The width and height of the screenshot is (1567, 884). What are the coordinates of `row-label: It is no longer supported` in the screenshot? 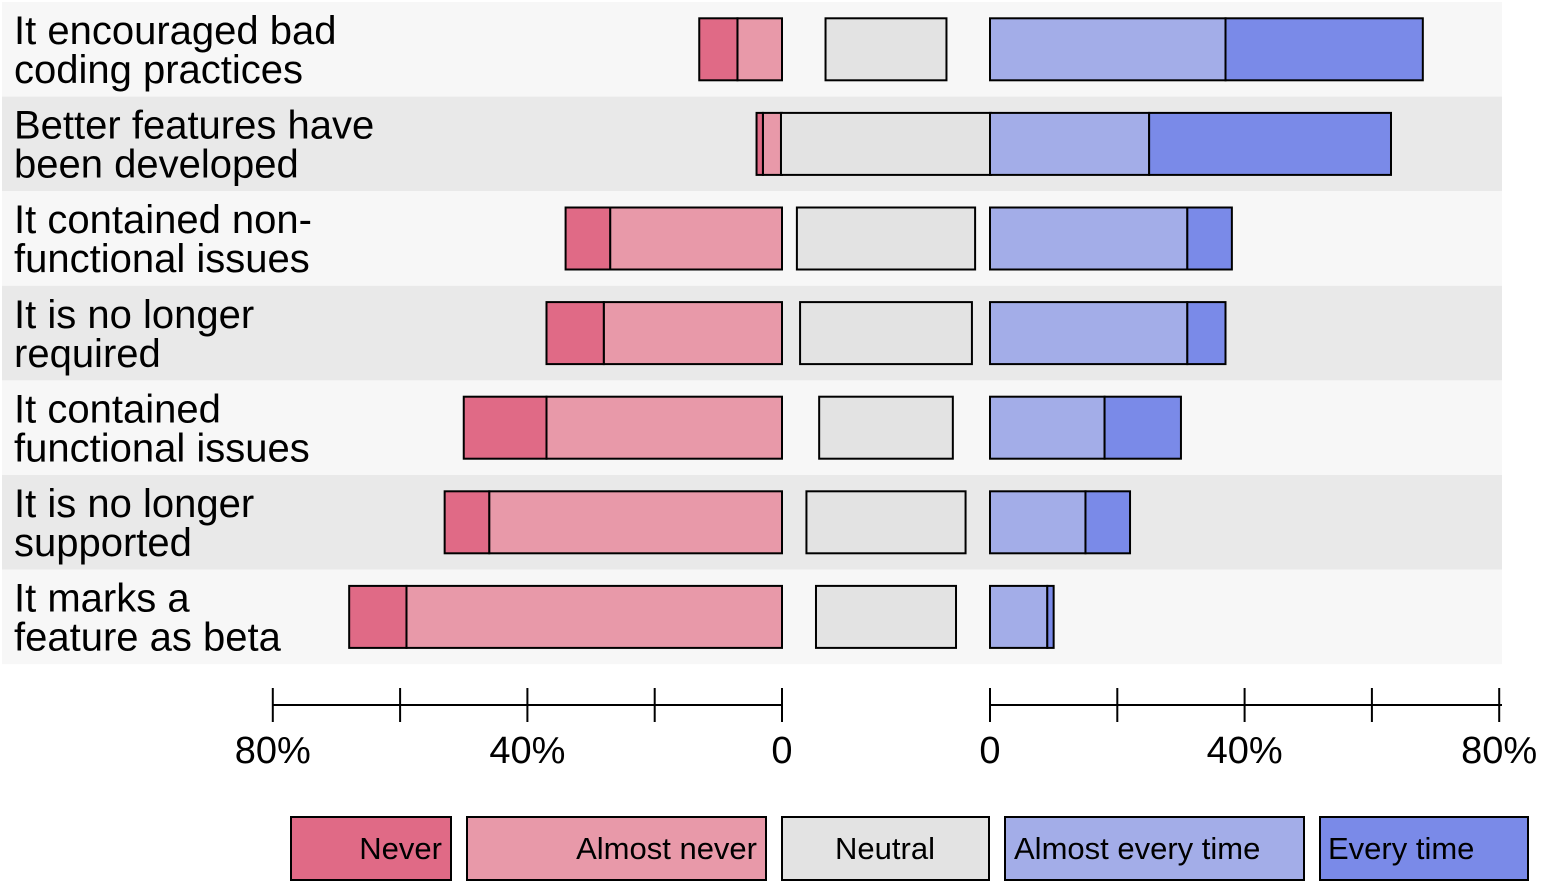 It's located at (134, 523).